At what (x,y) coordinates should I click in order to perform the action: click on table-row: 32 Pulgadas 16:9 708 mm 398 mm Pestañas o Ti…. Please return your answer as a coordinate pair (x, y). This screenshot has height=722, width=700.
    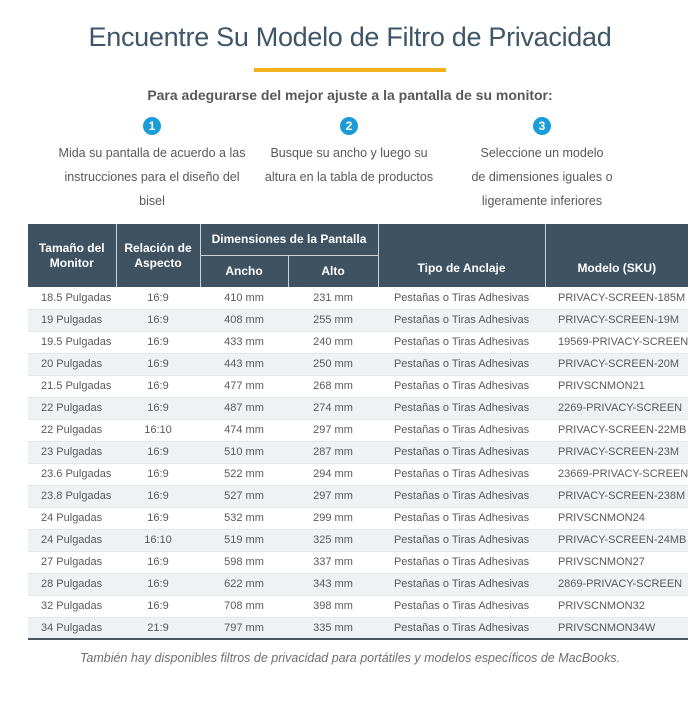
    Looking at the image, I should click on (358, 606).